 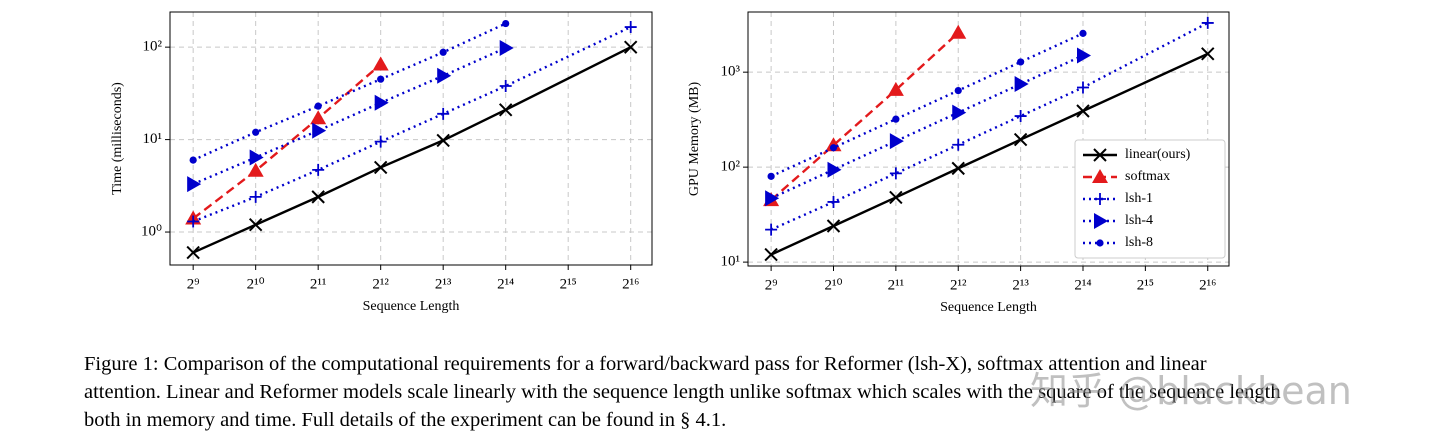 What do you see at coordinates (1139, 242) in the screenshot?
I see `legend-label: lsh-8` at bounding box center [1139, 242].